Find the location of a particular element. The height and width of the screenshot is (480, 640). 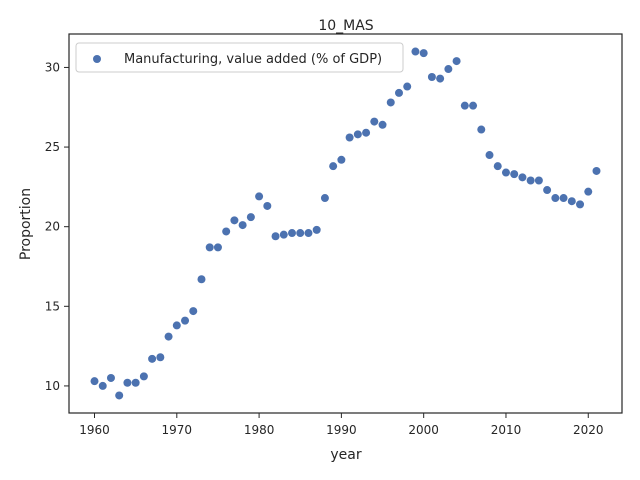

legend: Manufacturing, value added (% of GDP) is located at coordinates (239, 57).